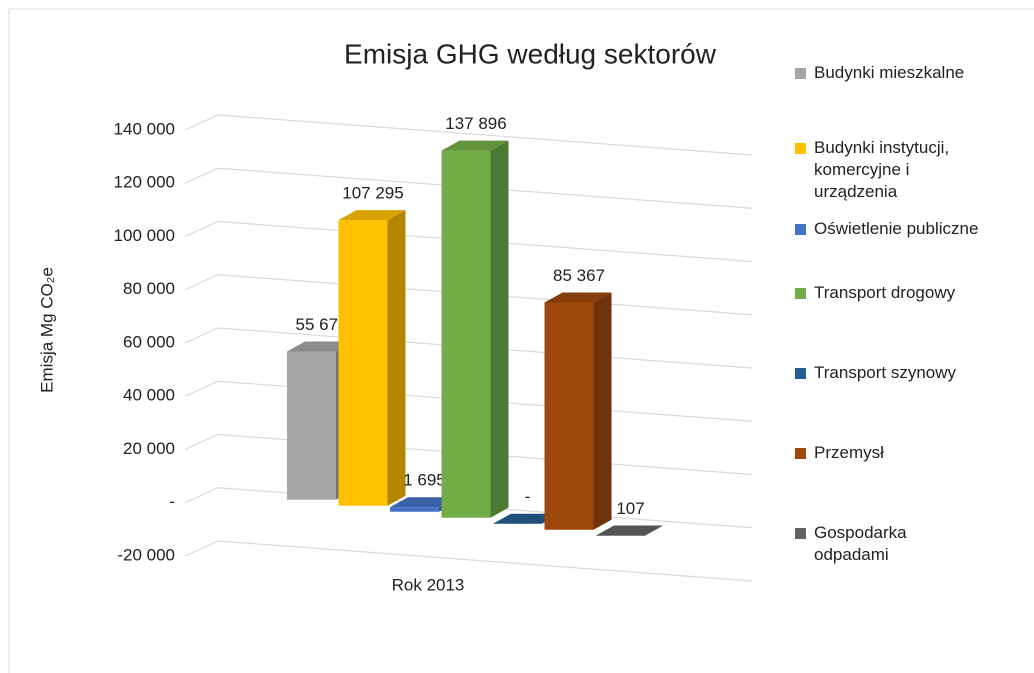 The width and height of the screenshot is (1034, 673). I want to click on chart-title: Emisja GHG według sektorów, so click(530, 53).